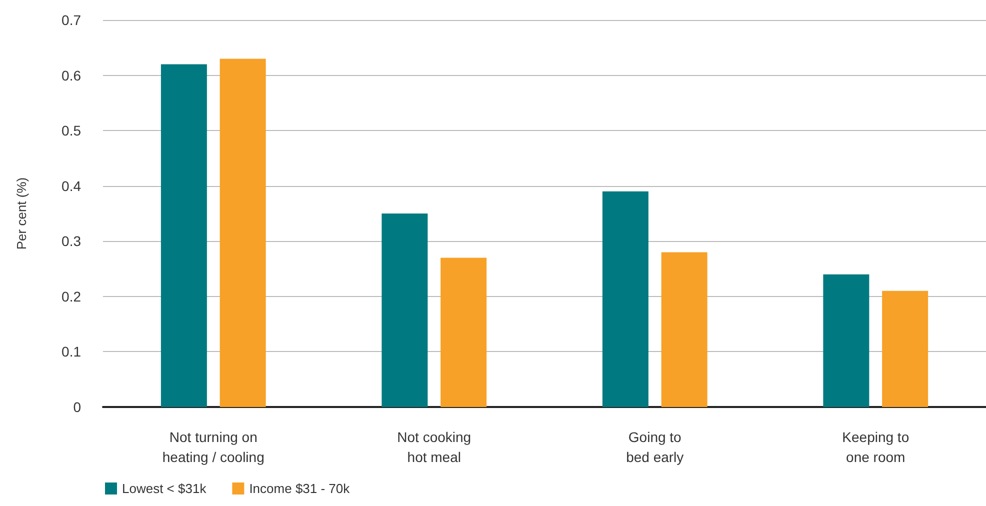  Describe the element at coordinates (434, 447) in the screenshot. I see `x-tick-label: Not cooking hot meal` at that location.